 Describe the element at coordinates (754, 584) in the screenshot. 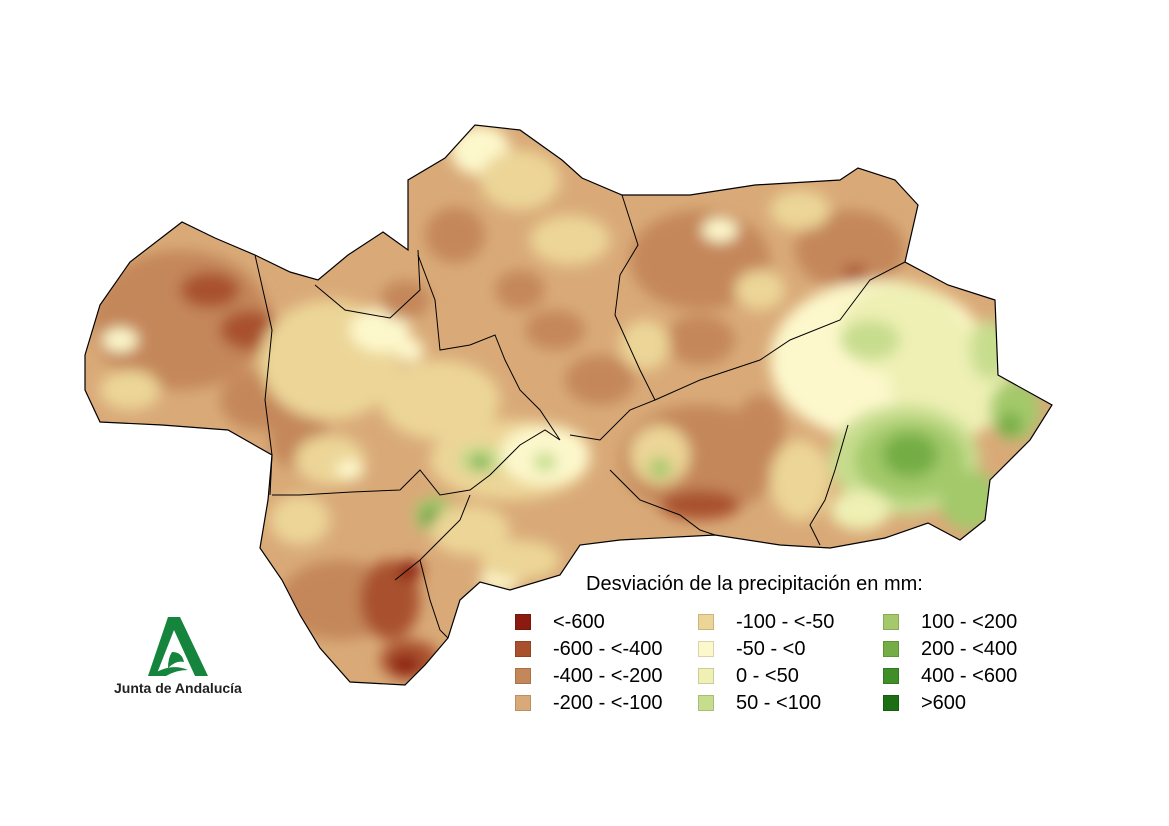

I see `legend-title: Desviación de la precipitación en mm:` at that location.